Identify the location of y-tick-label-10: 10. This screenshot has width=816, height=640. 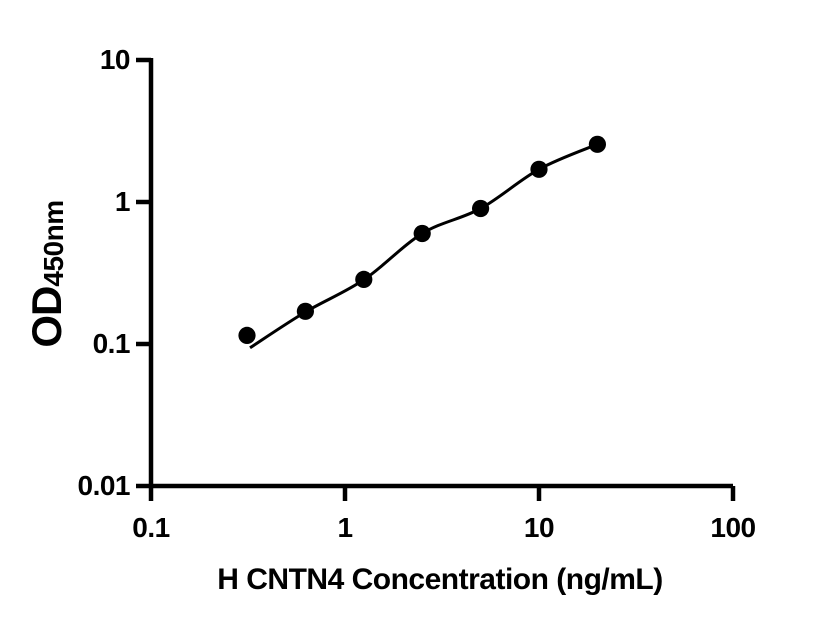
(115, 59).